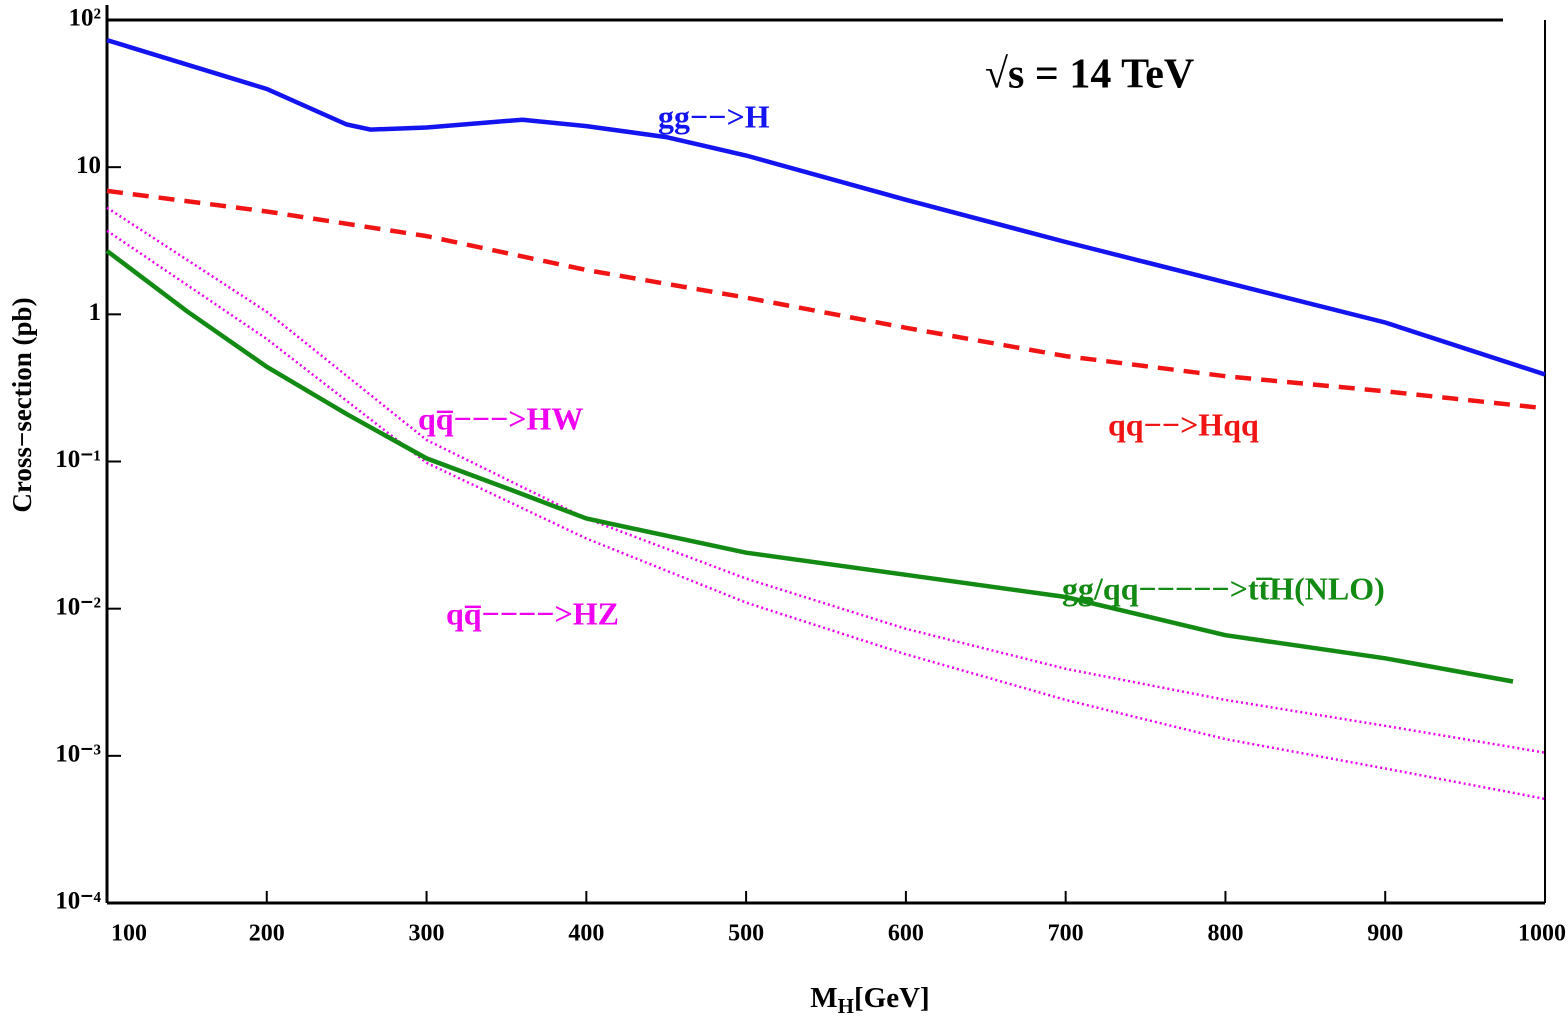 The image size is (1568, 1025). What do you see at coordinates (746, 934) in the screenshot?
I see `x-tick-label: 500` at bounding box center [746, 934].